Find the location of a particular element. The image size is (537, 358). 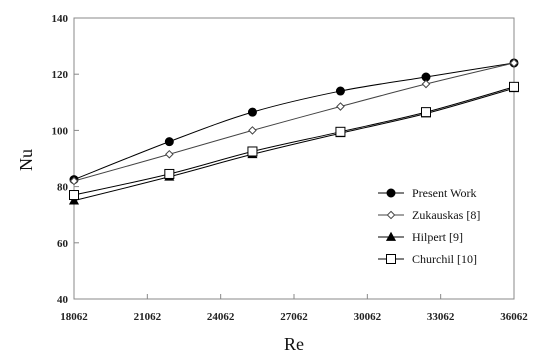

x-tick-label: 24062 is located at coordinates (221, 317).